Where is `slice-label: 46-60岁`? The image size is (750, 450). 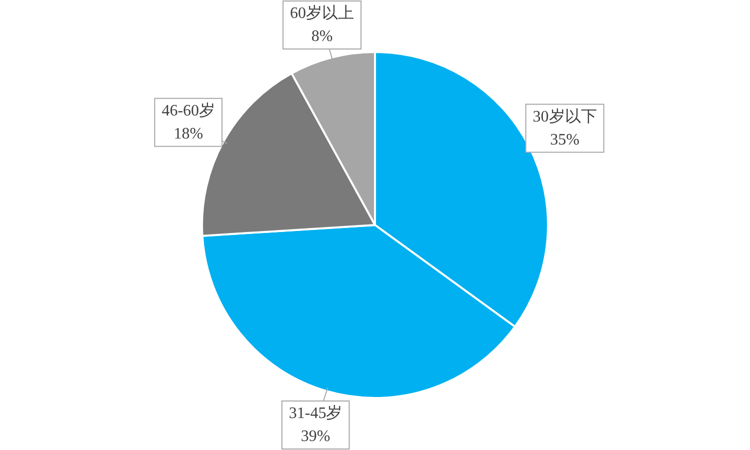
slice-label: 46-60岁 is located at coordinates (189, 111).